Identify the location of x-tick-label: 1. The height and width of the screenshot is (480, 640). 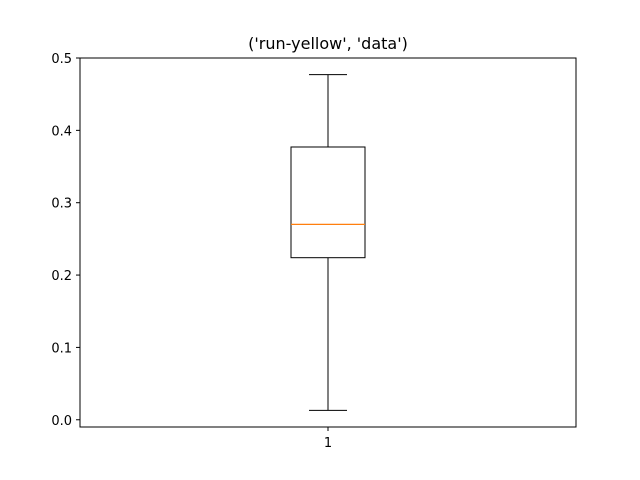
(328, 443).